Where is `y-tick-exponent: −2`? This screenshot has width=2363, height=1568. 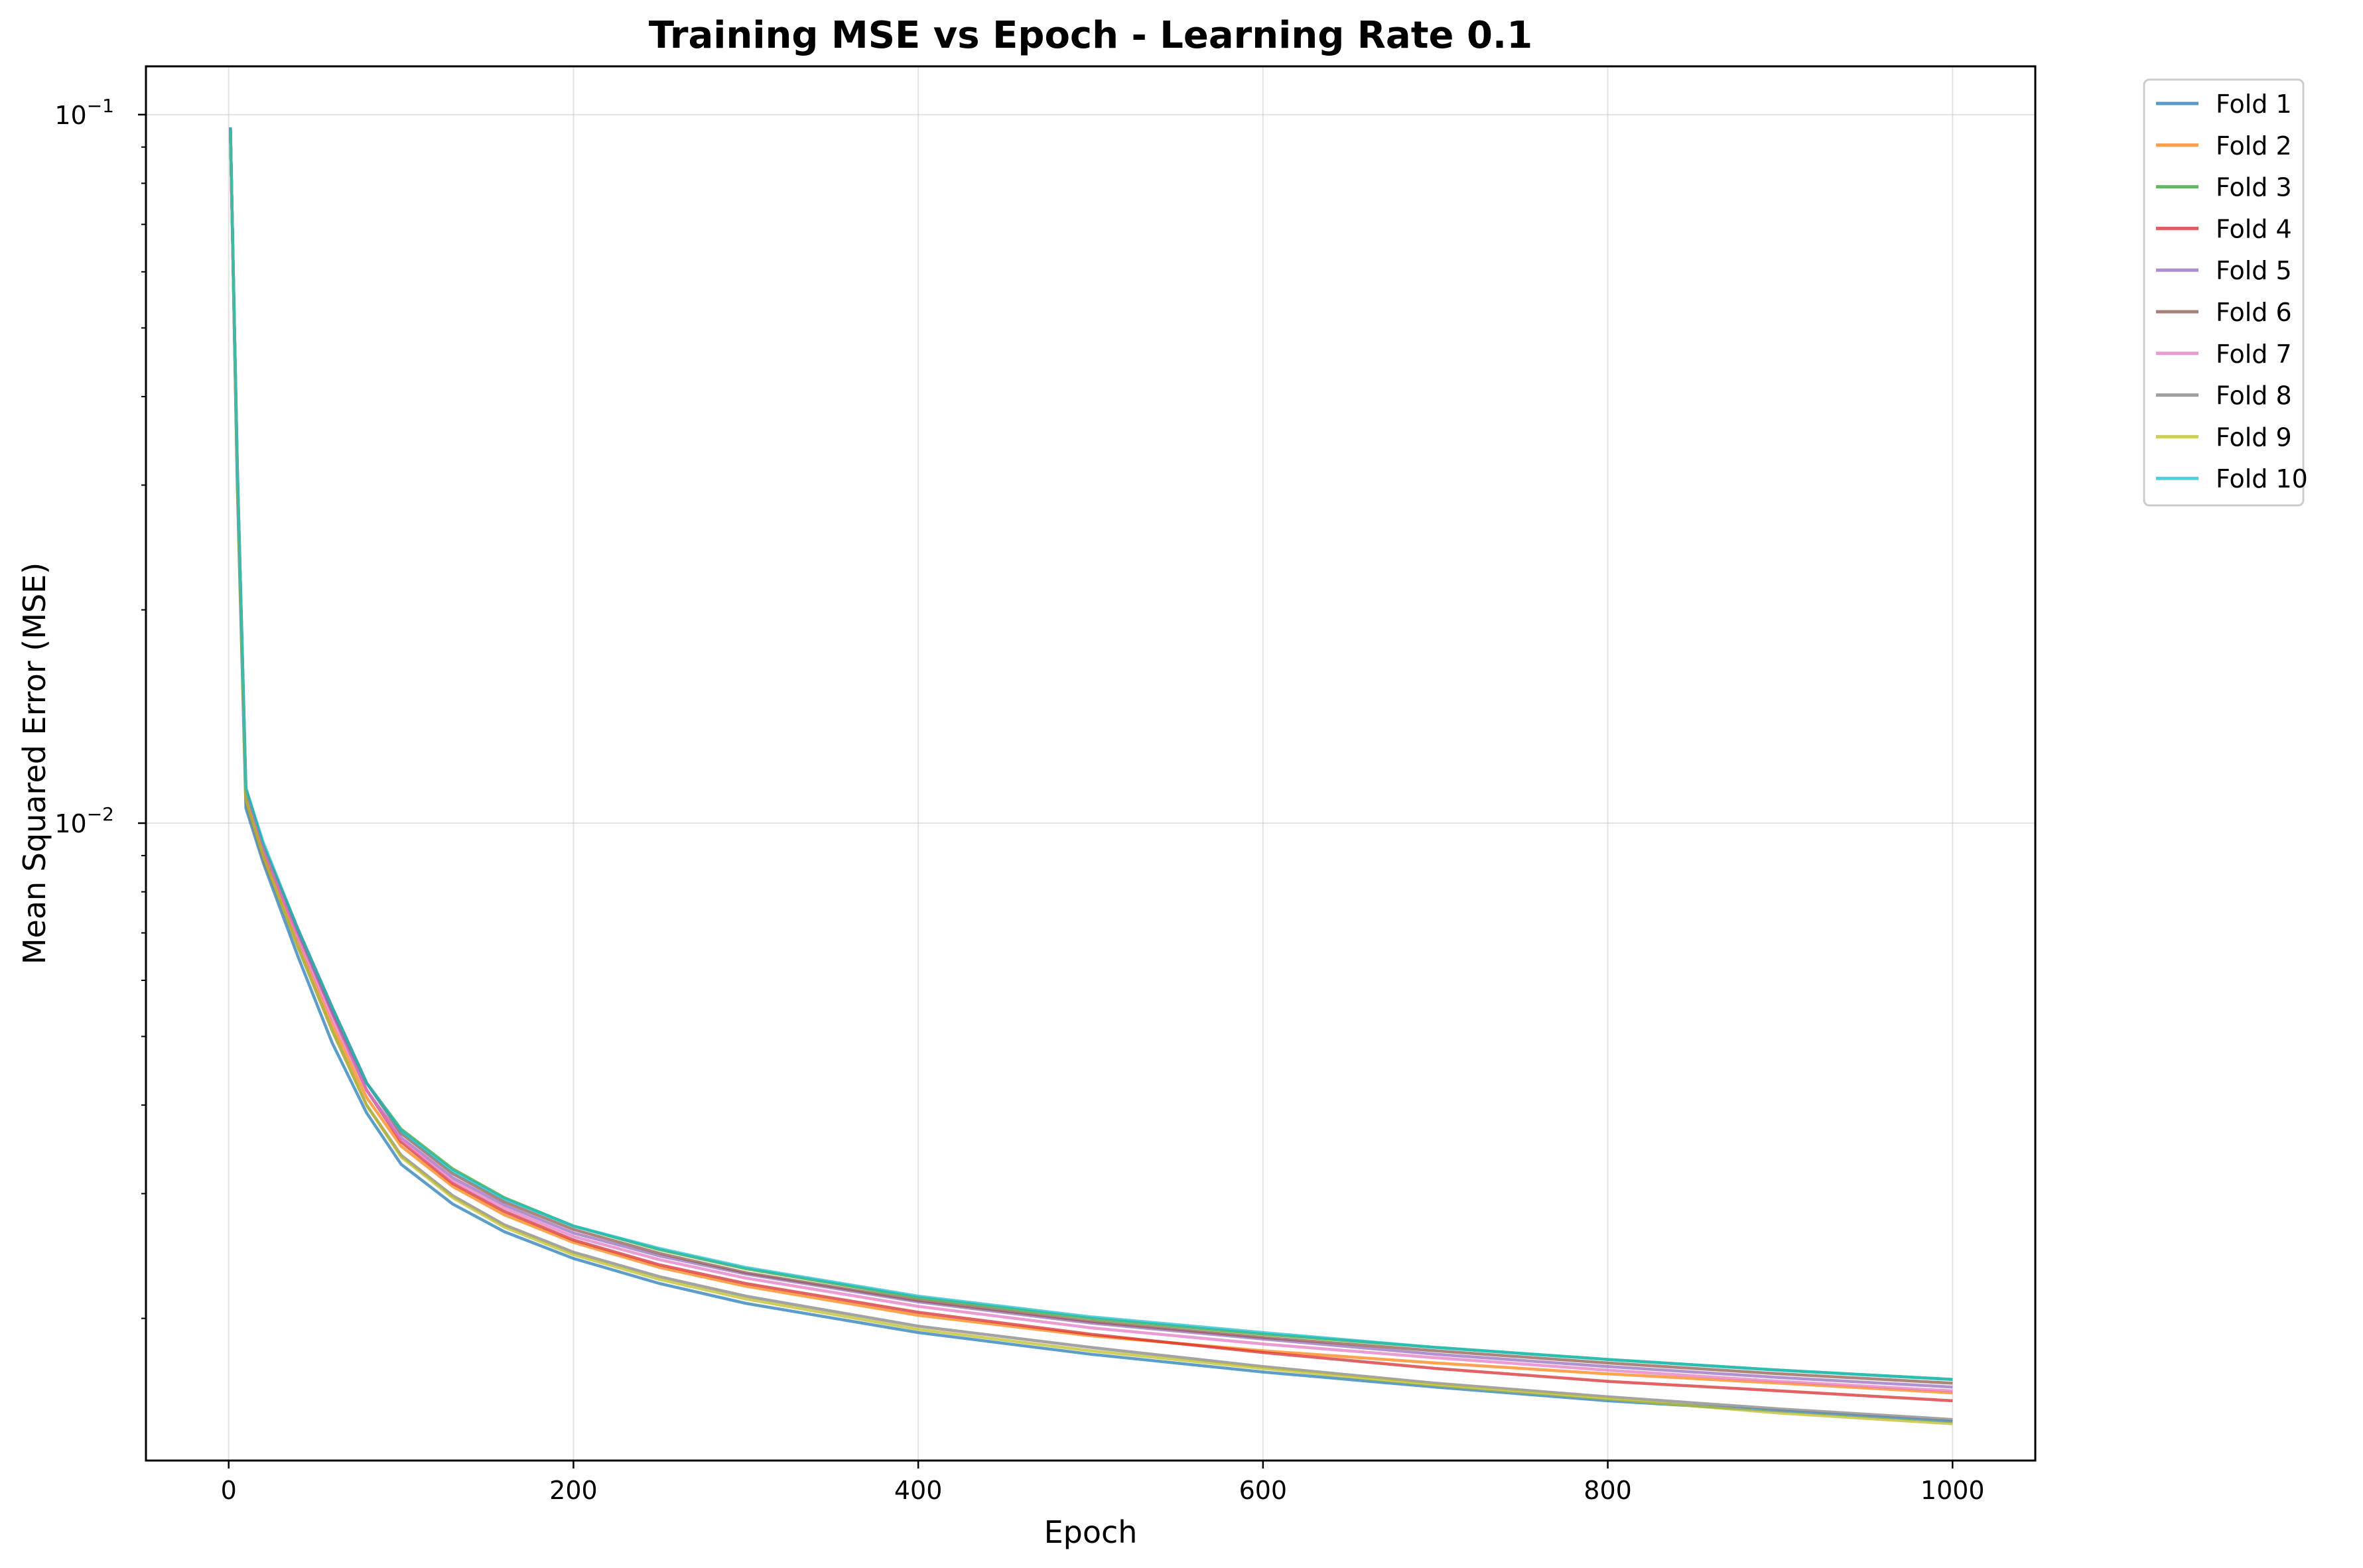 y-tick-exponent: −2 is located at coordinates (100, 814).